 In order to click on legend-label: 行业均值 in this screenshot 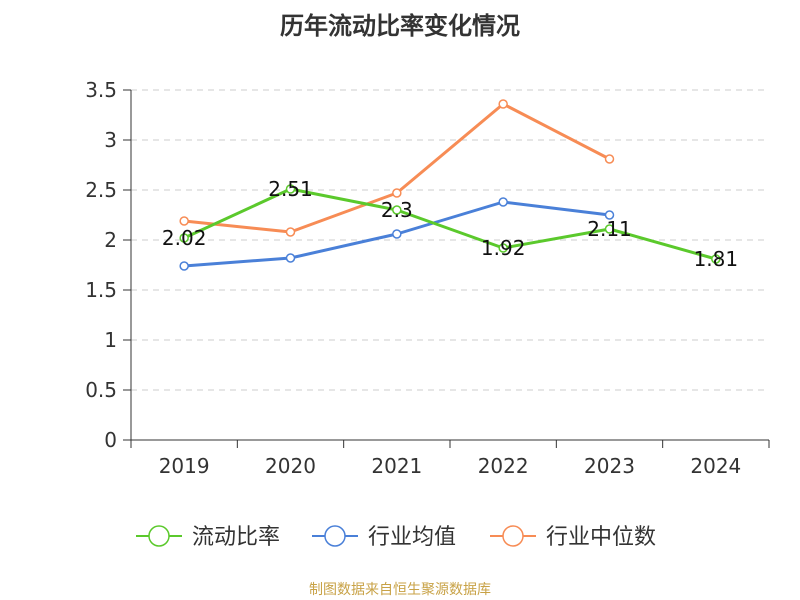, I will do `click(412, 537)`.